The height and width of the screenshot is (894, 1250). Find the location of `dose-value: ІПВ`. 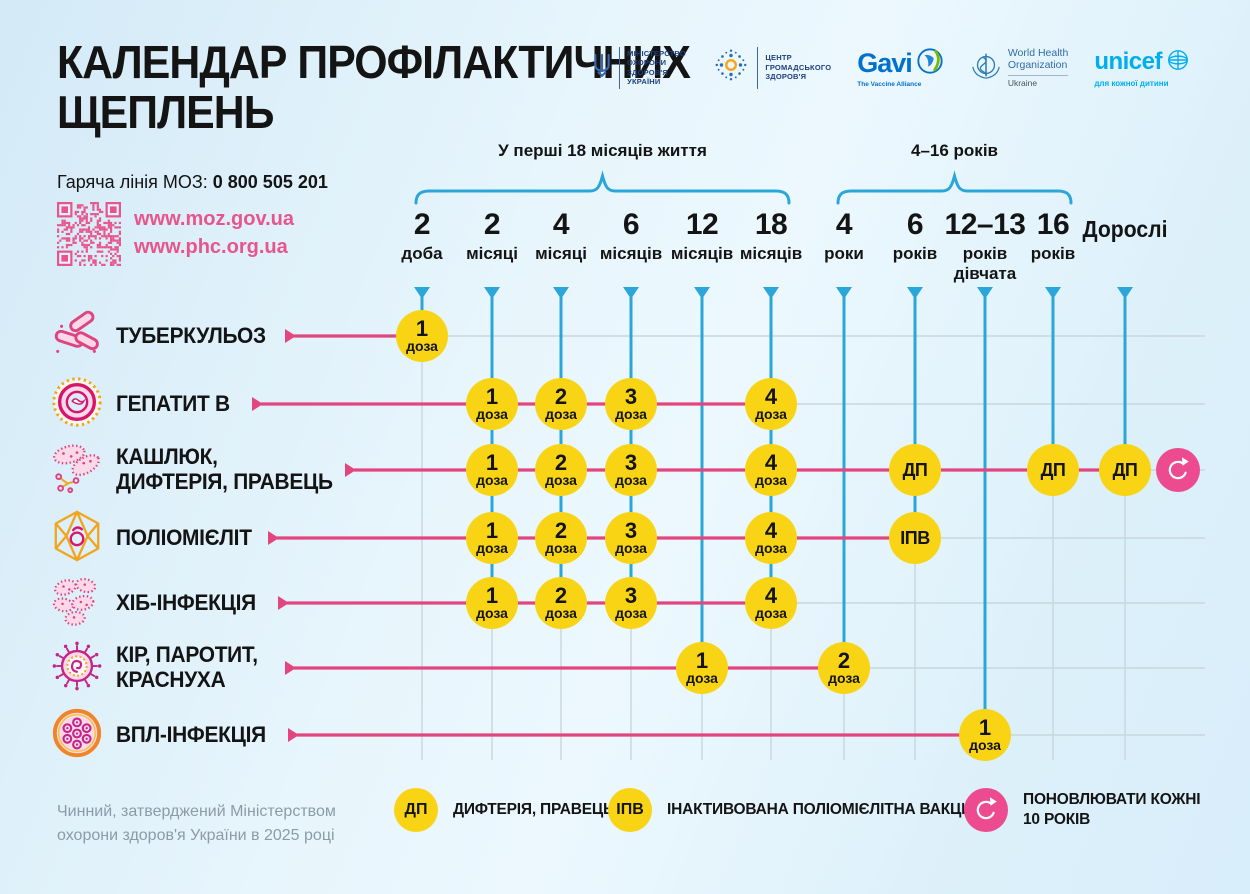

dose-value: ІПВ is located at coordinates (915, 537).